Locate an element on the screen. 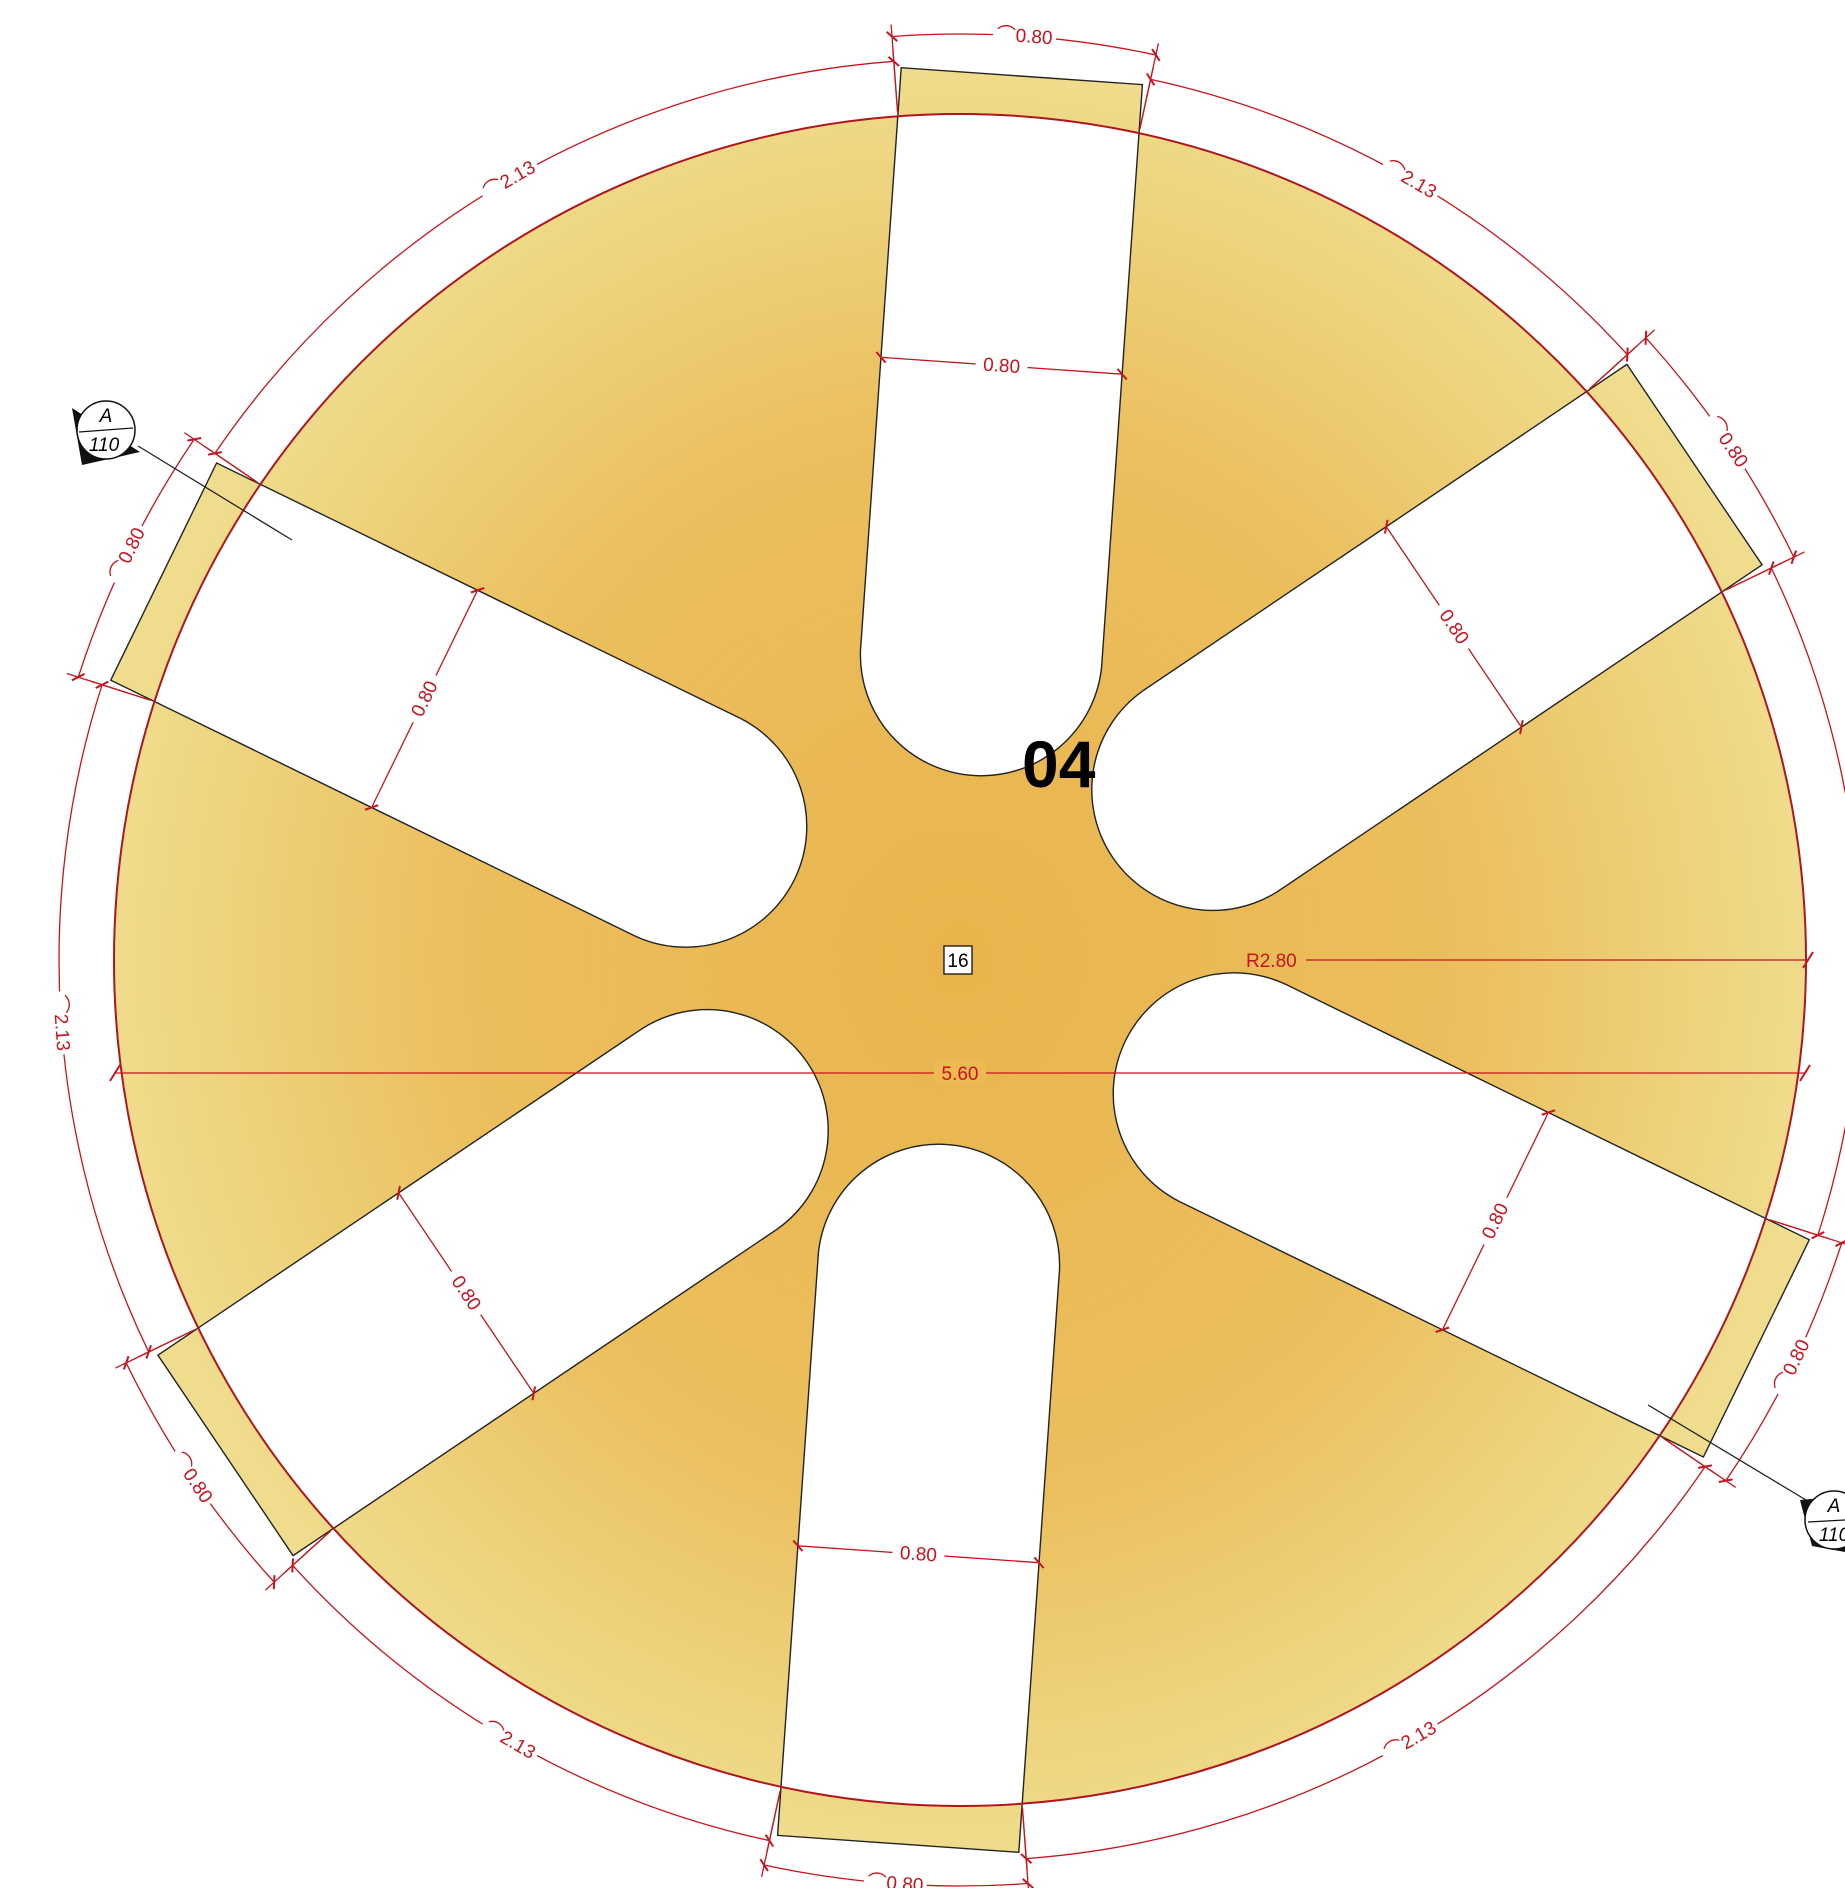  radius-label: R2.80 is located at coordinates (1271, 961).